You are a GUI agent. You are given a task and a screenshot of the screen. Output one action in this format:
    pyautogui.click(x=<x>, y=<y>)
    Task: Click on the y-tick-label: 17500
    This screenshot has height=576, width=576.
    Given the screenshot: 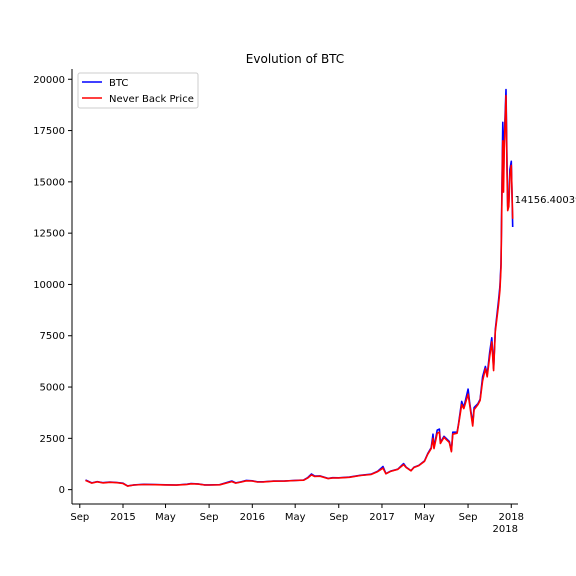 What is the action you would take?
    pyautogui.click(x=49, y=131)
    